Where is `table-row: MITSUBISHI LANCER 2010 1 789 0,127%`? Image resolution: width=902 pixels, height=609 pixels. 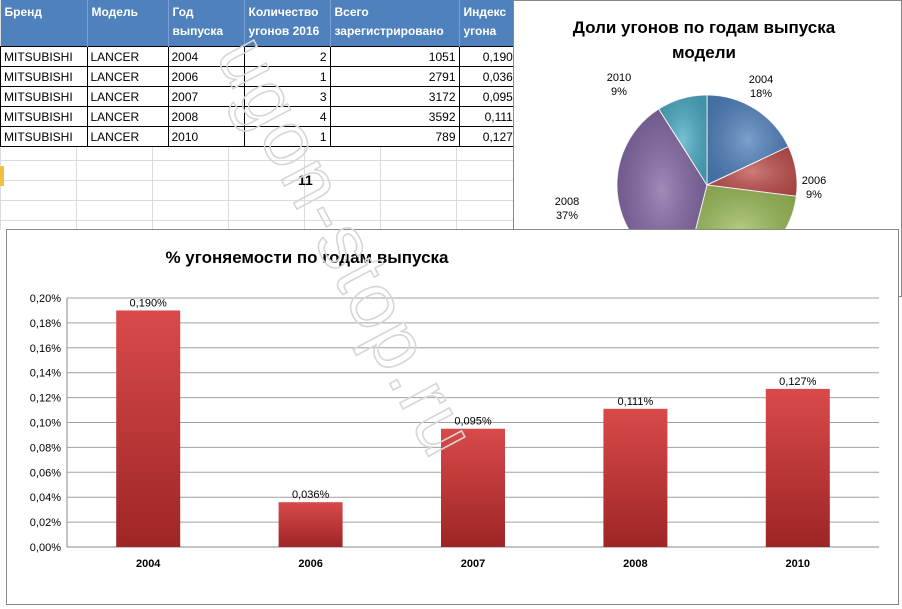
table-row: MITSUBISHI LANCER 2010 1 789 0,127% is located at coordinates (264, 136).